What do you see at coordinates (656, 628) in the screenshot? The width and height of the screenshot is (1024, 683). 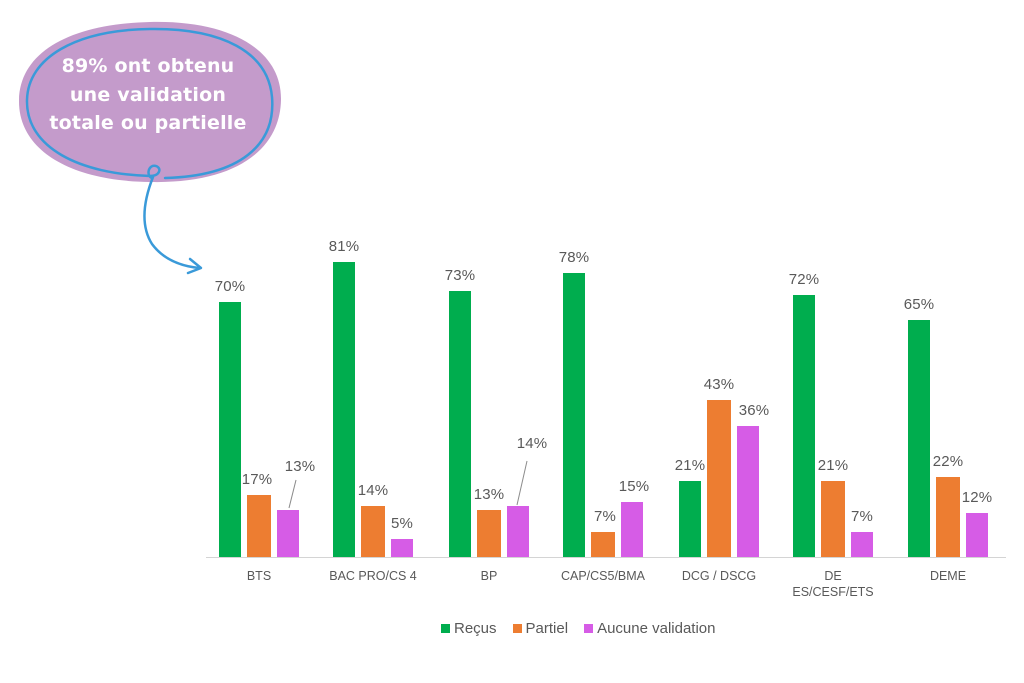 I see `legend-label-aucune: Aucune validation` at bounding box center [656, 628].